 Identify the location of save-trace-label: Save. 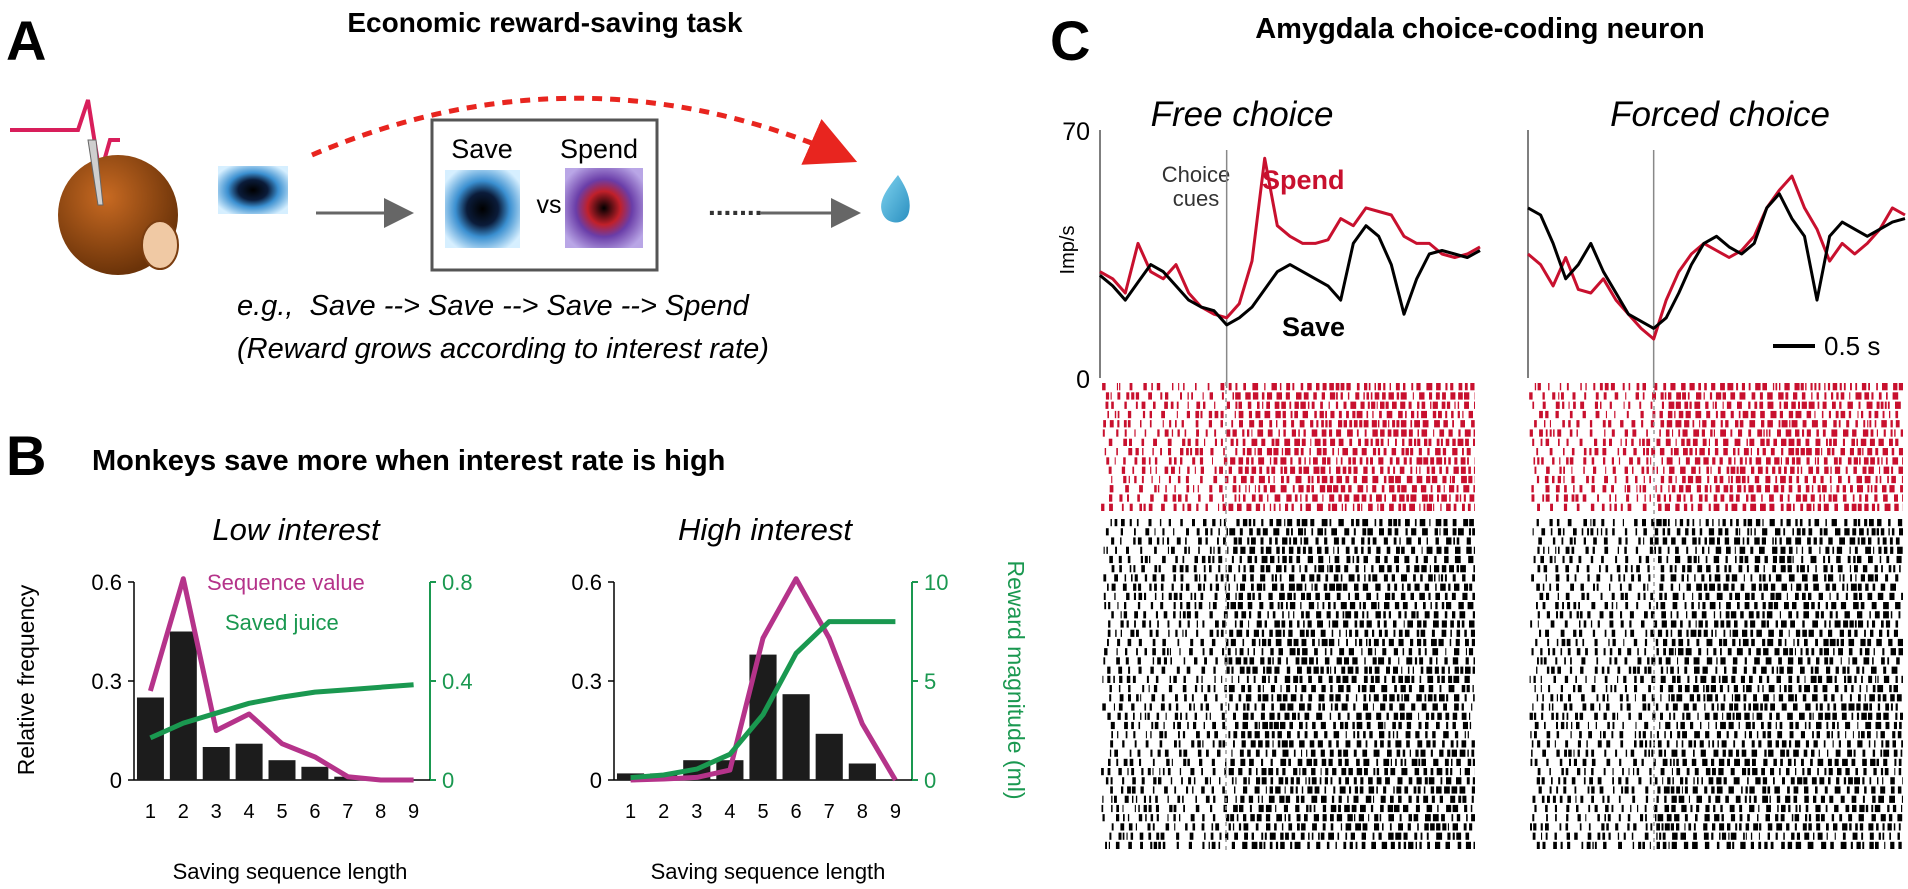
(1313, 327).